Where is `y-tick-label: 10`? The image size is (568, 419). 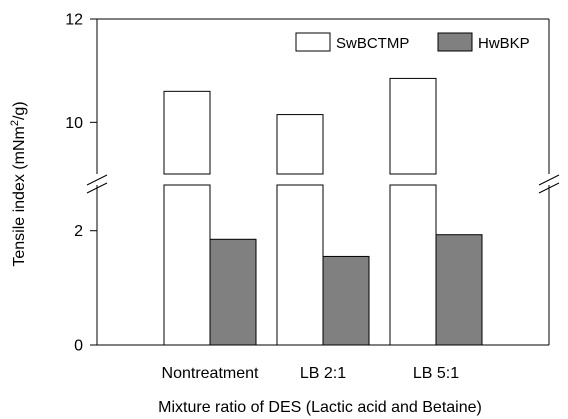
y-tick-label: 10 is located at coordinates (74, 123).